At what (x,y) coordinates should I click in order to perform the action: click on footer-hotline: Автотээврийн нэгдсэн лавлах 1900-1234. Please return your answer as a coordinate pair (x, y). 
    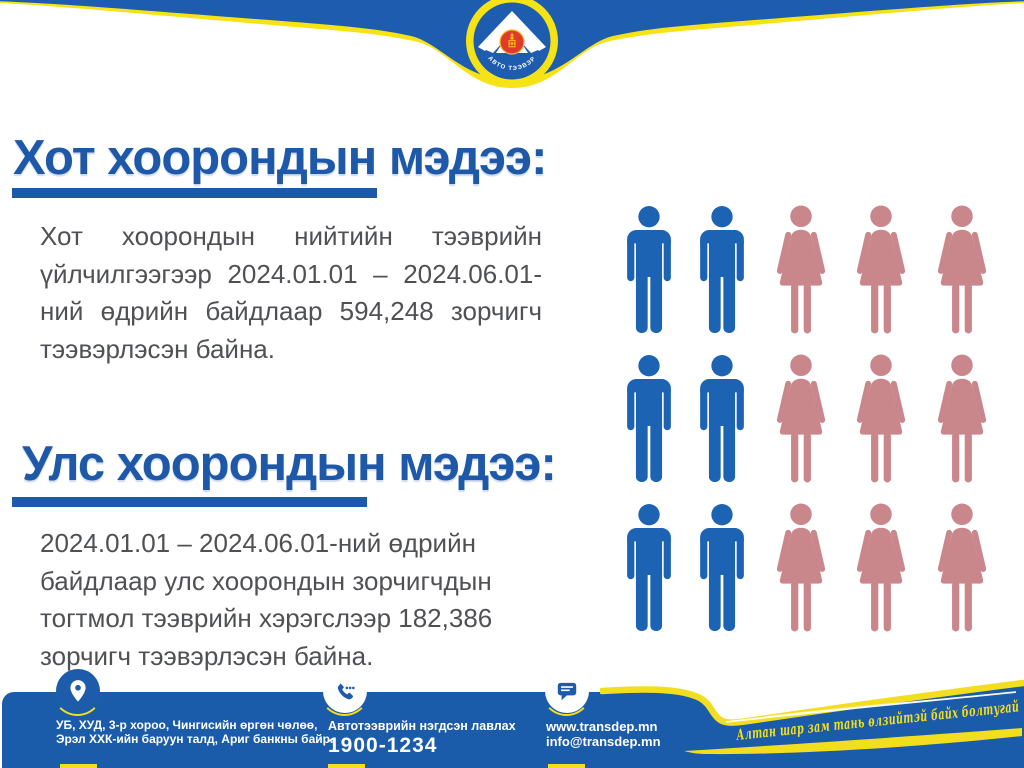
    Looking at the image, I should click on (422, 738).